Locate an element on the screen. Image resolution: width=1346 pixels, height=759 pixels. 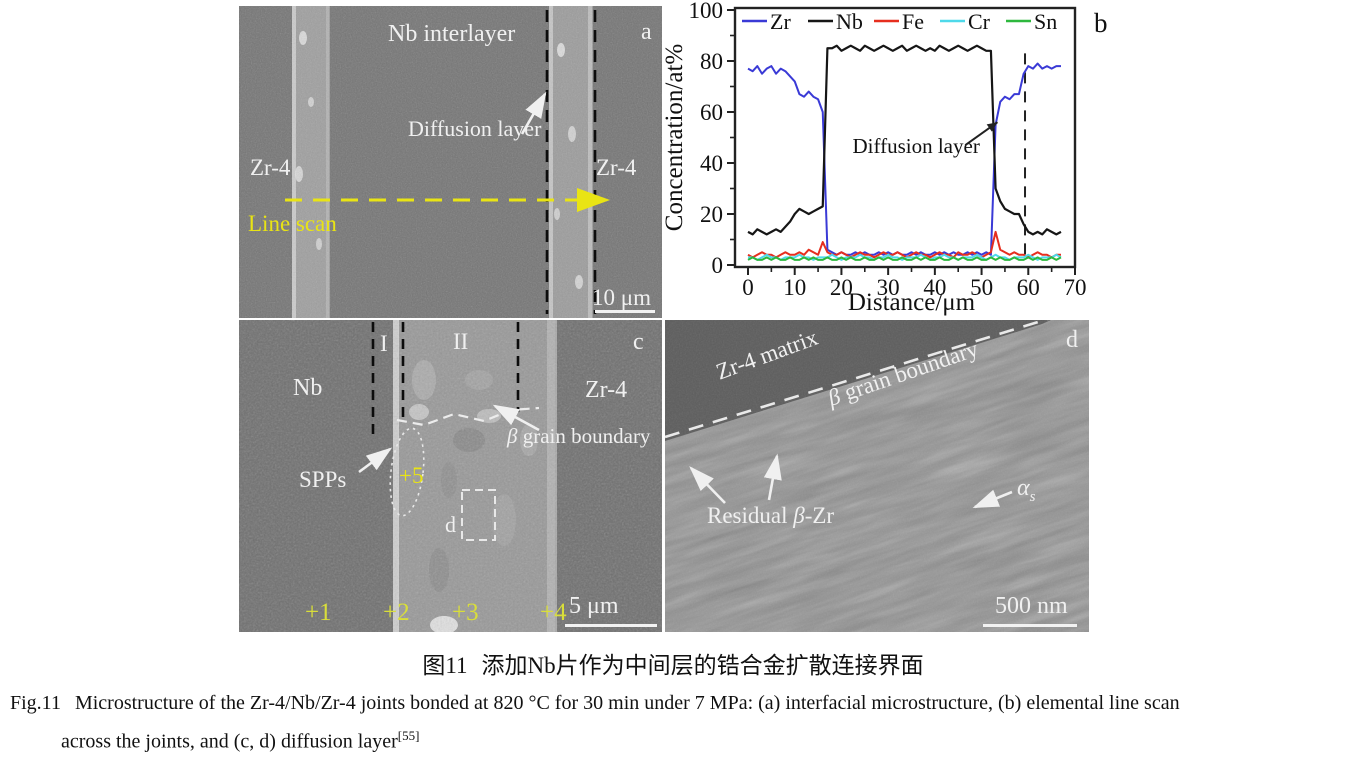
series-Fe is located at coordinates (904, 244).